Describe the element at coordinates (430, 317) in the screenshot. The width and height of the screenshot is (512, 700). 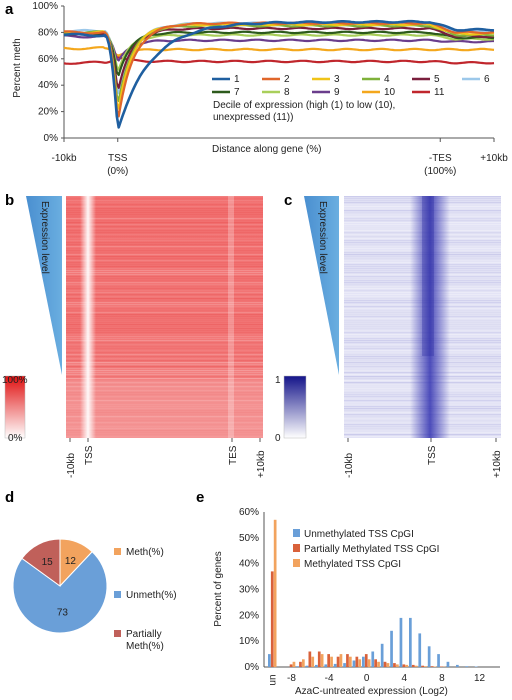
I see `panel-c-tss-band` at that location.